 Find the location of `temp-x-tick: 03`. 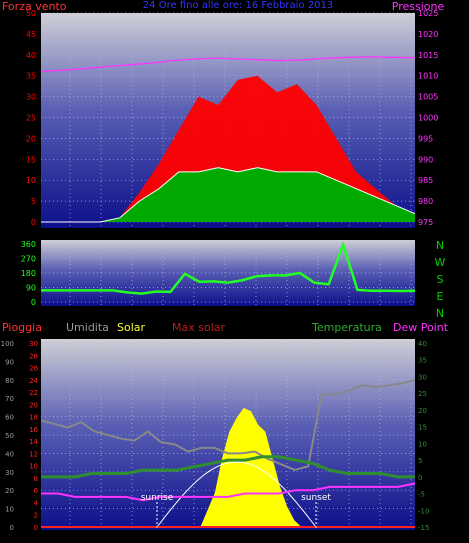

temp-x-tick: 03 is located at coordinates (70, 537).